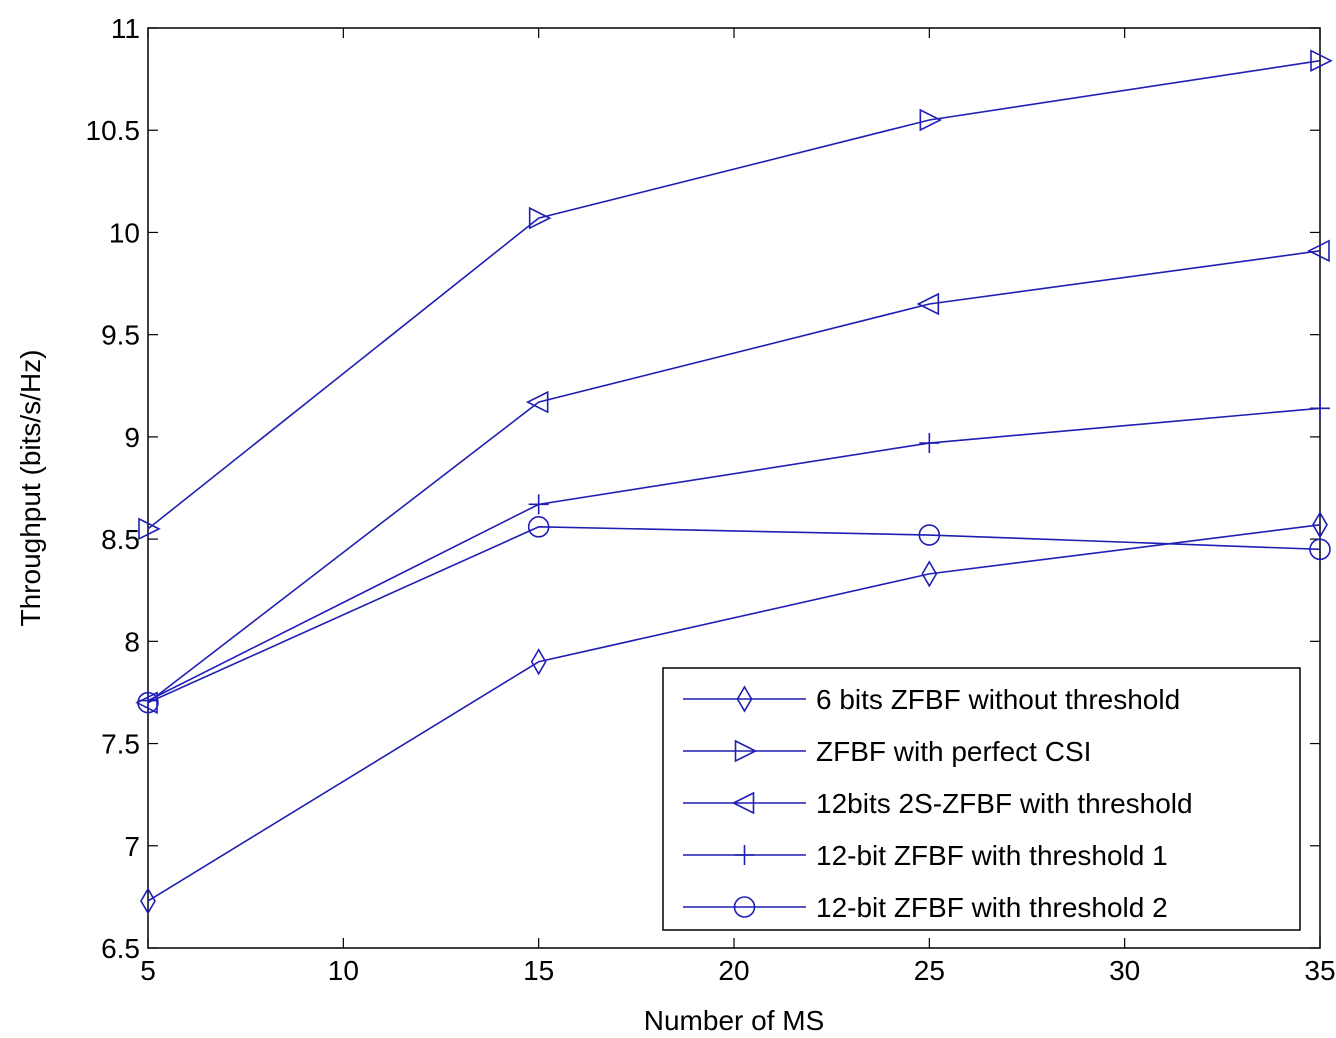 Image resolution: width=1336 pixels, height=1038 pixels. What do you see at coordinates (1319, 970) in the screenshot?
I see `x-tick-label: 35` at bounding box center [1319, 970].